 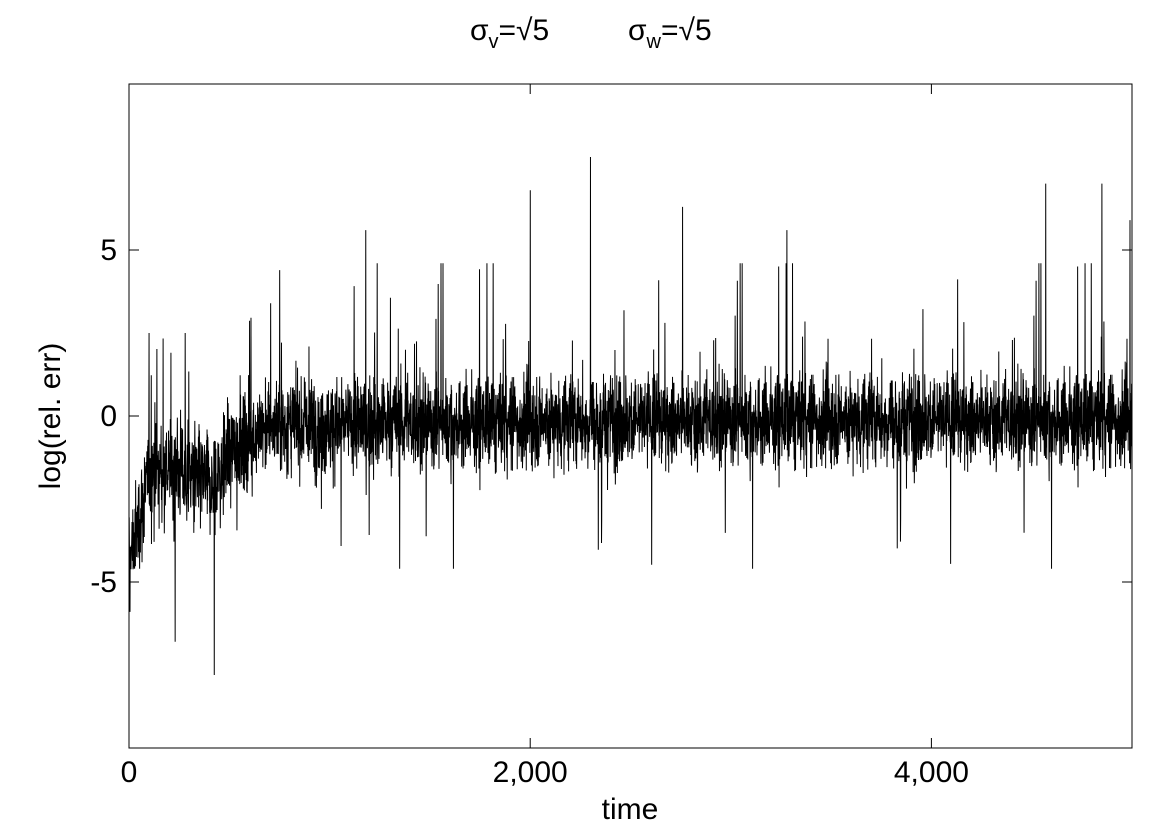 I want to click on title-sigma-v: σ, so click(x=479, y=30).